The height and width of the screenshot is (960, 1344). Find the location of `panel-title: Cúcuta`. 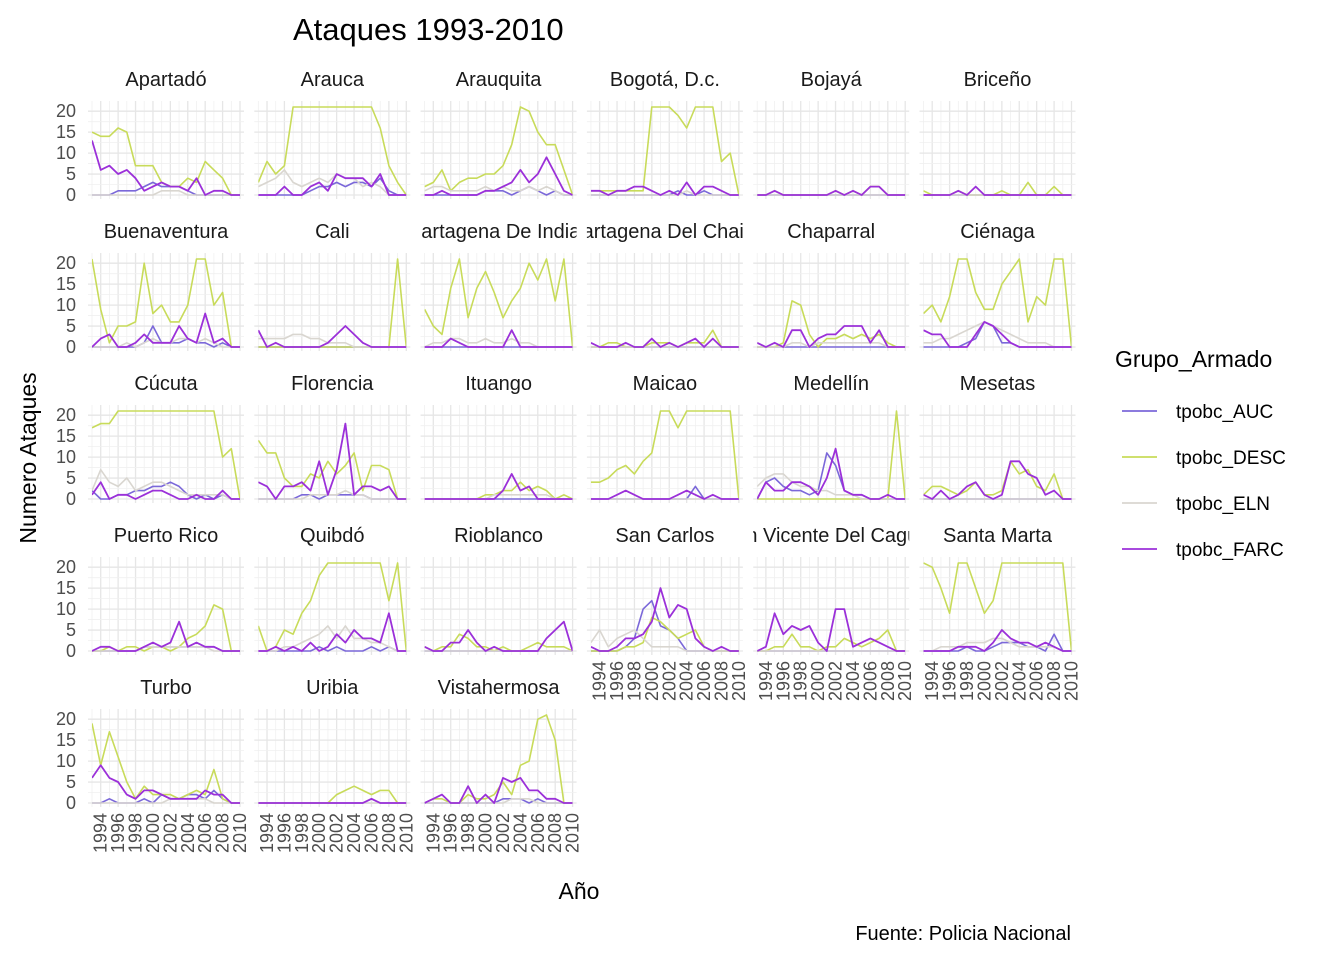

panel-title: Cúcuta is located at coordinates (166, 384).